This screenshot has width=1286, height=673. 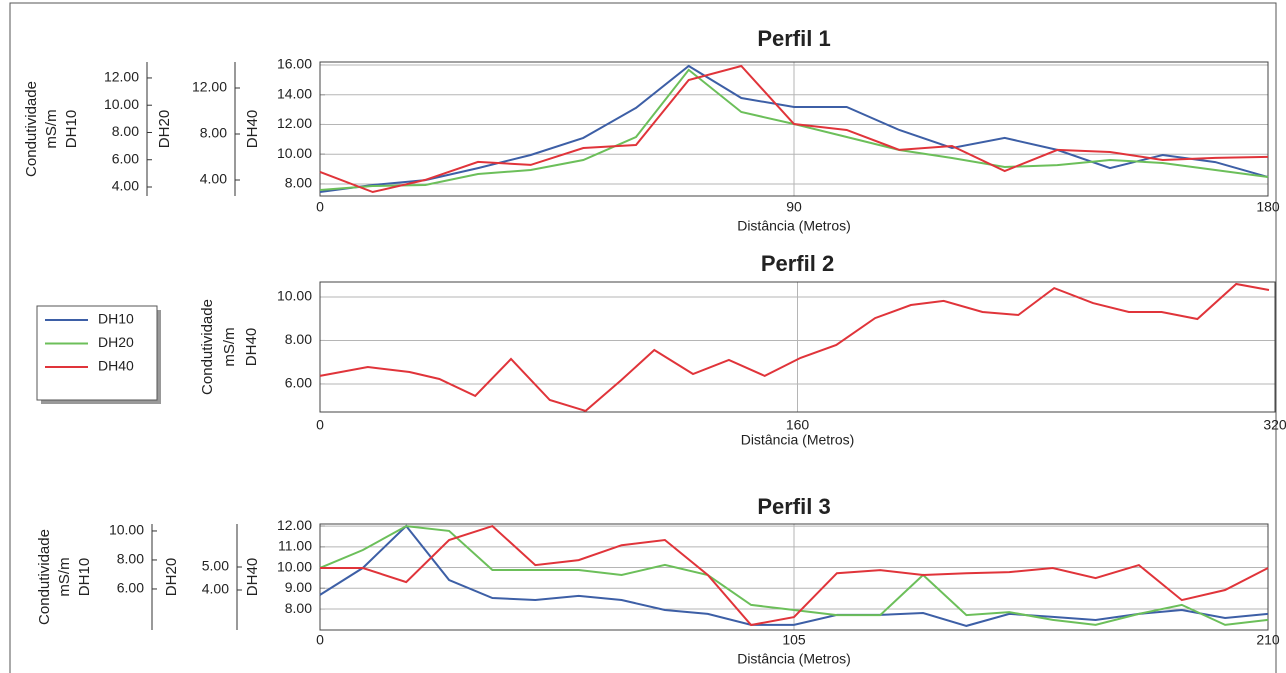 What do you see at coordinates (294, 93) in the screenshot?
I see `y-tick-label: 14.00` at bounding box center [294, 93].